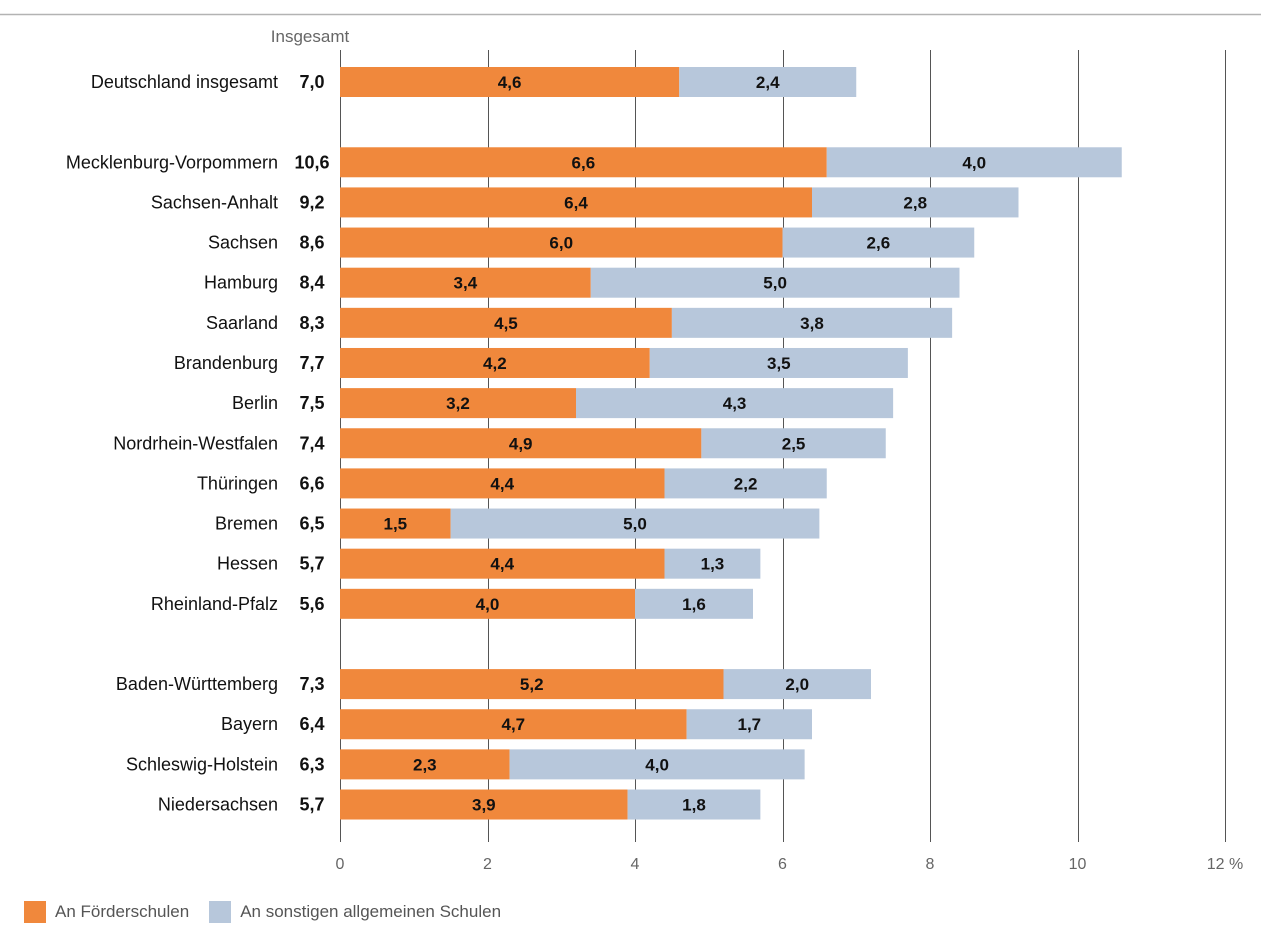  I want to click on data-label: 2,8, so click(915, 202).